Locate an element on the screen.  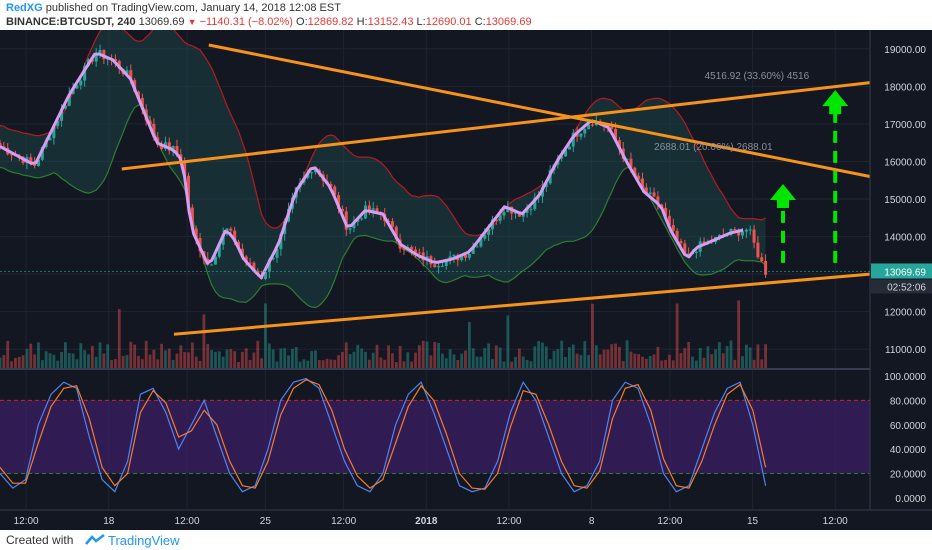
countdown-badge-text: 02:52:06 is located at coordinates (906, 287).